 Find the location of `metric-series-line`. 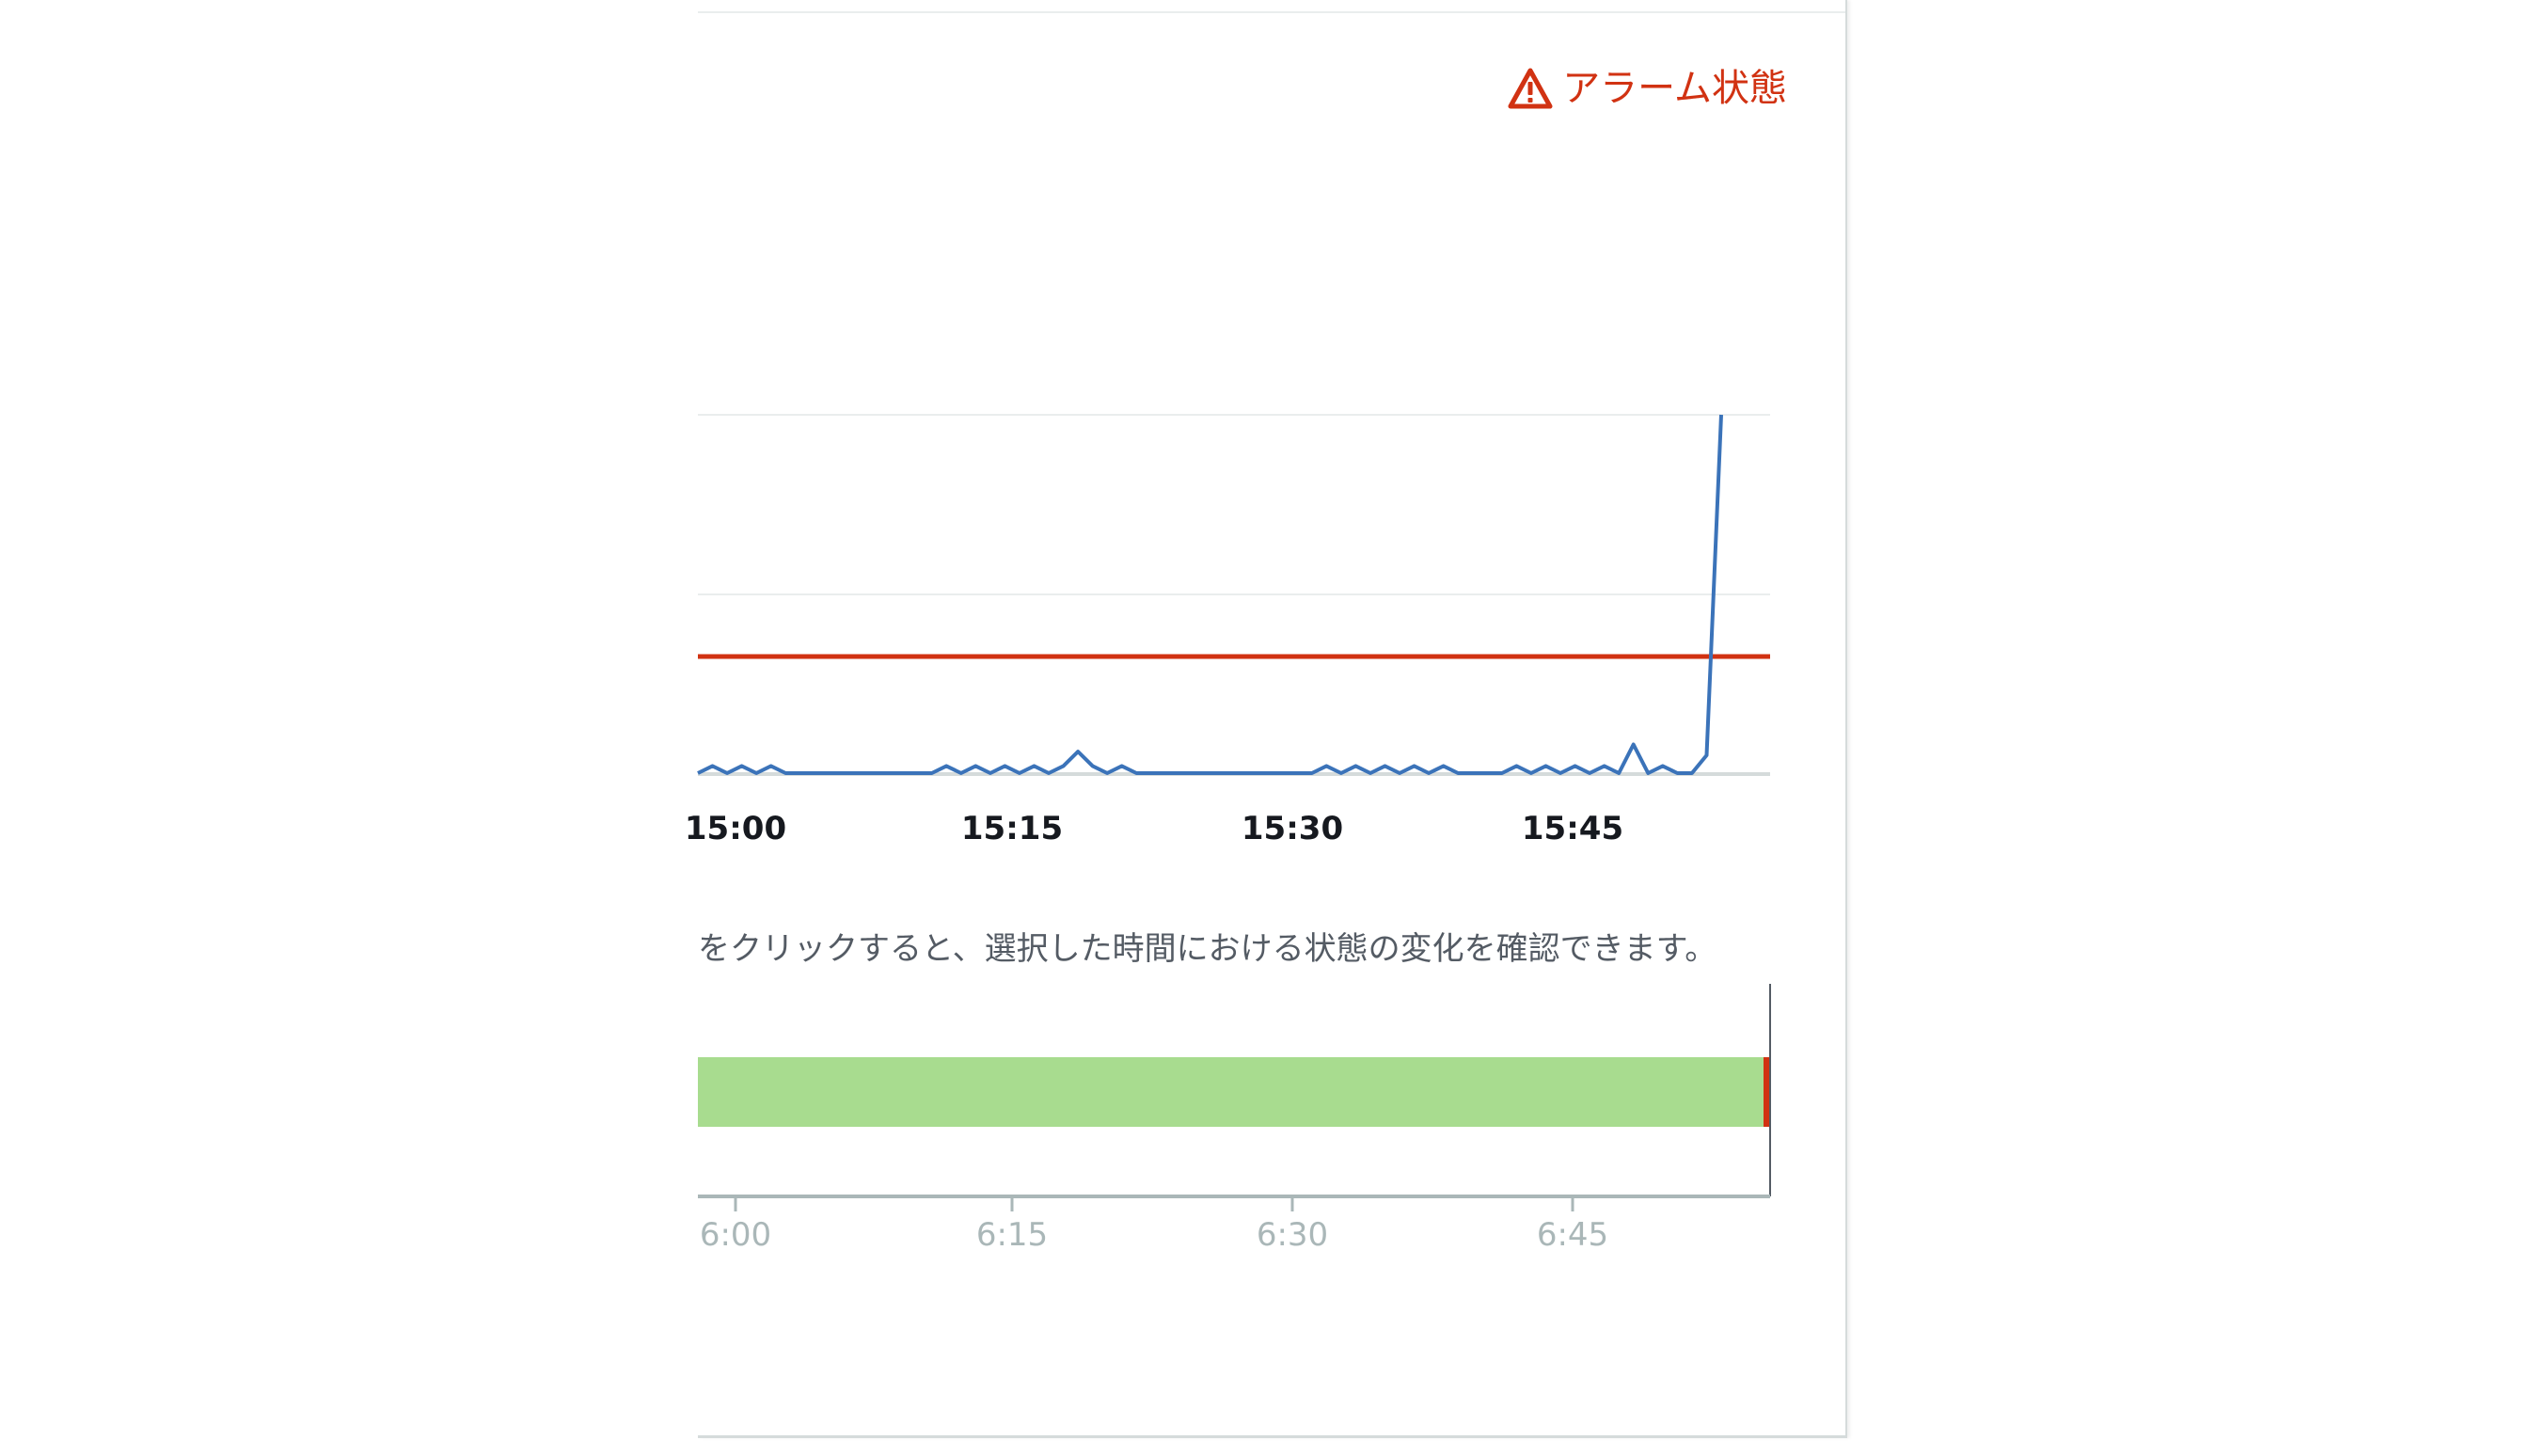

metric-series-line is located at coordinates (1210, 594).